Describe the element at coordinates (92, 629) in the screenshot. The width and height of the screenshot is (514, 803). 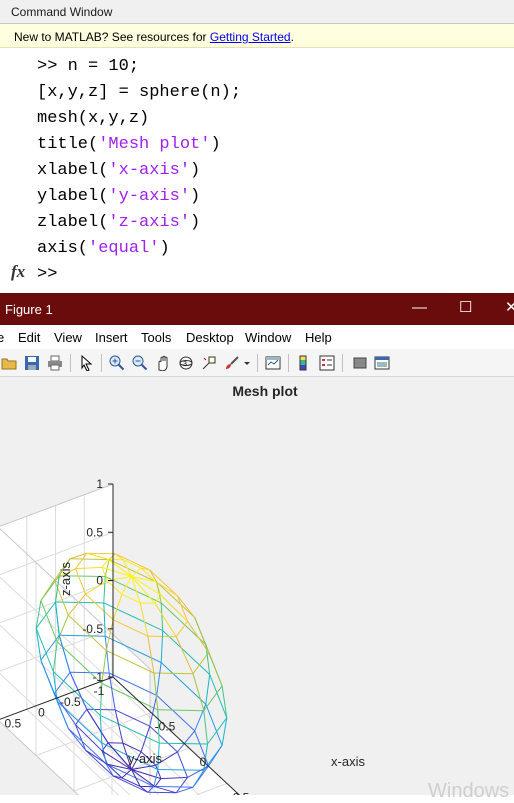
I see `z-tick-label: -0.5` at that location.